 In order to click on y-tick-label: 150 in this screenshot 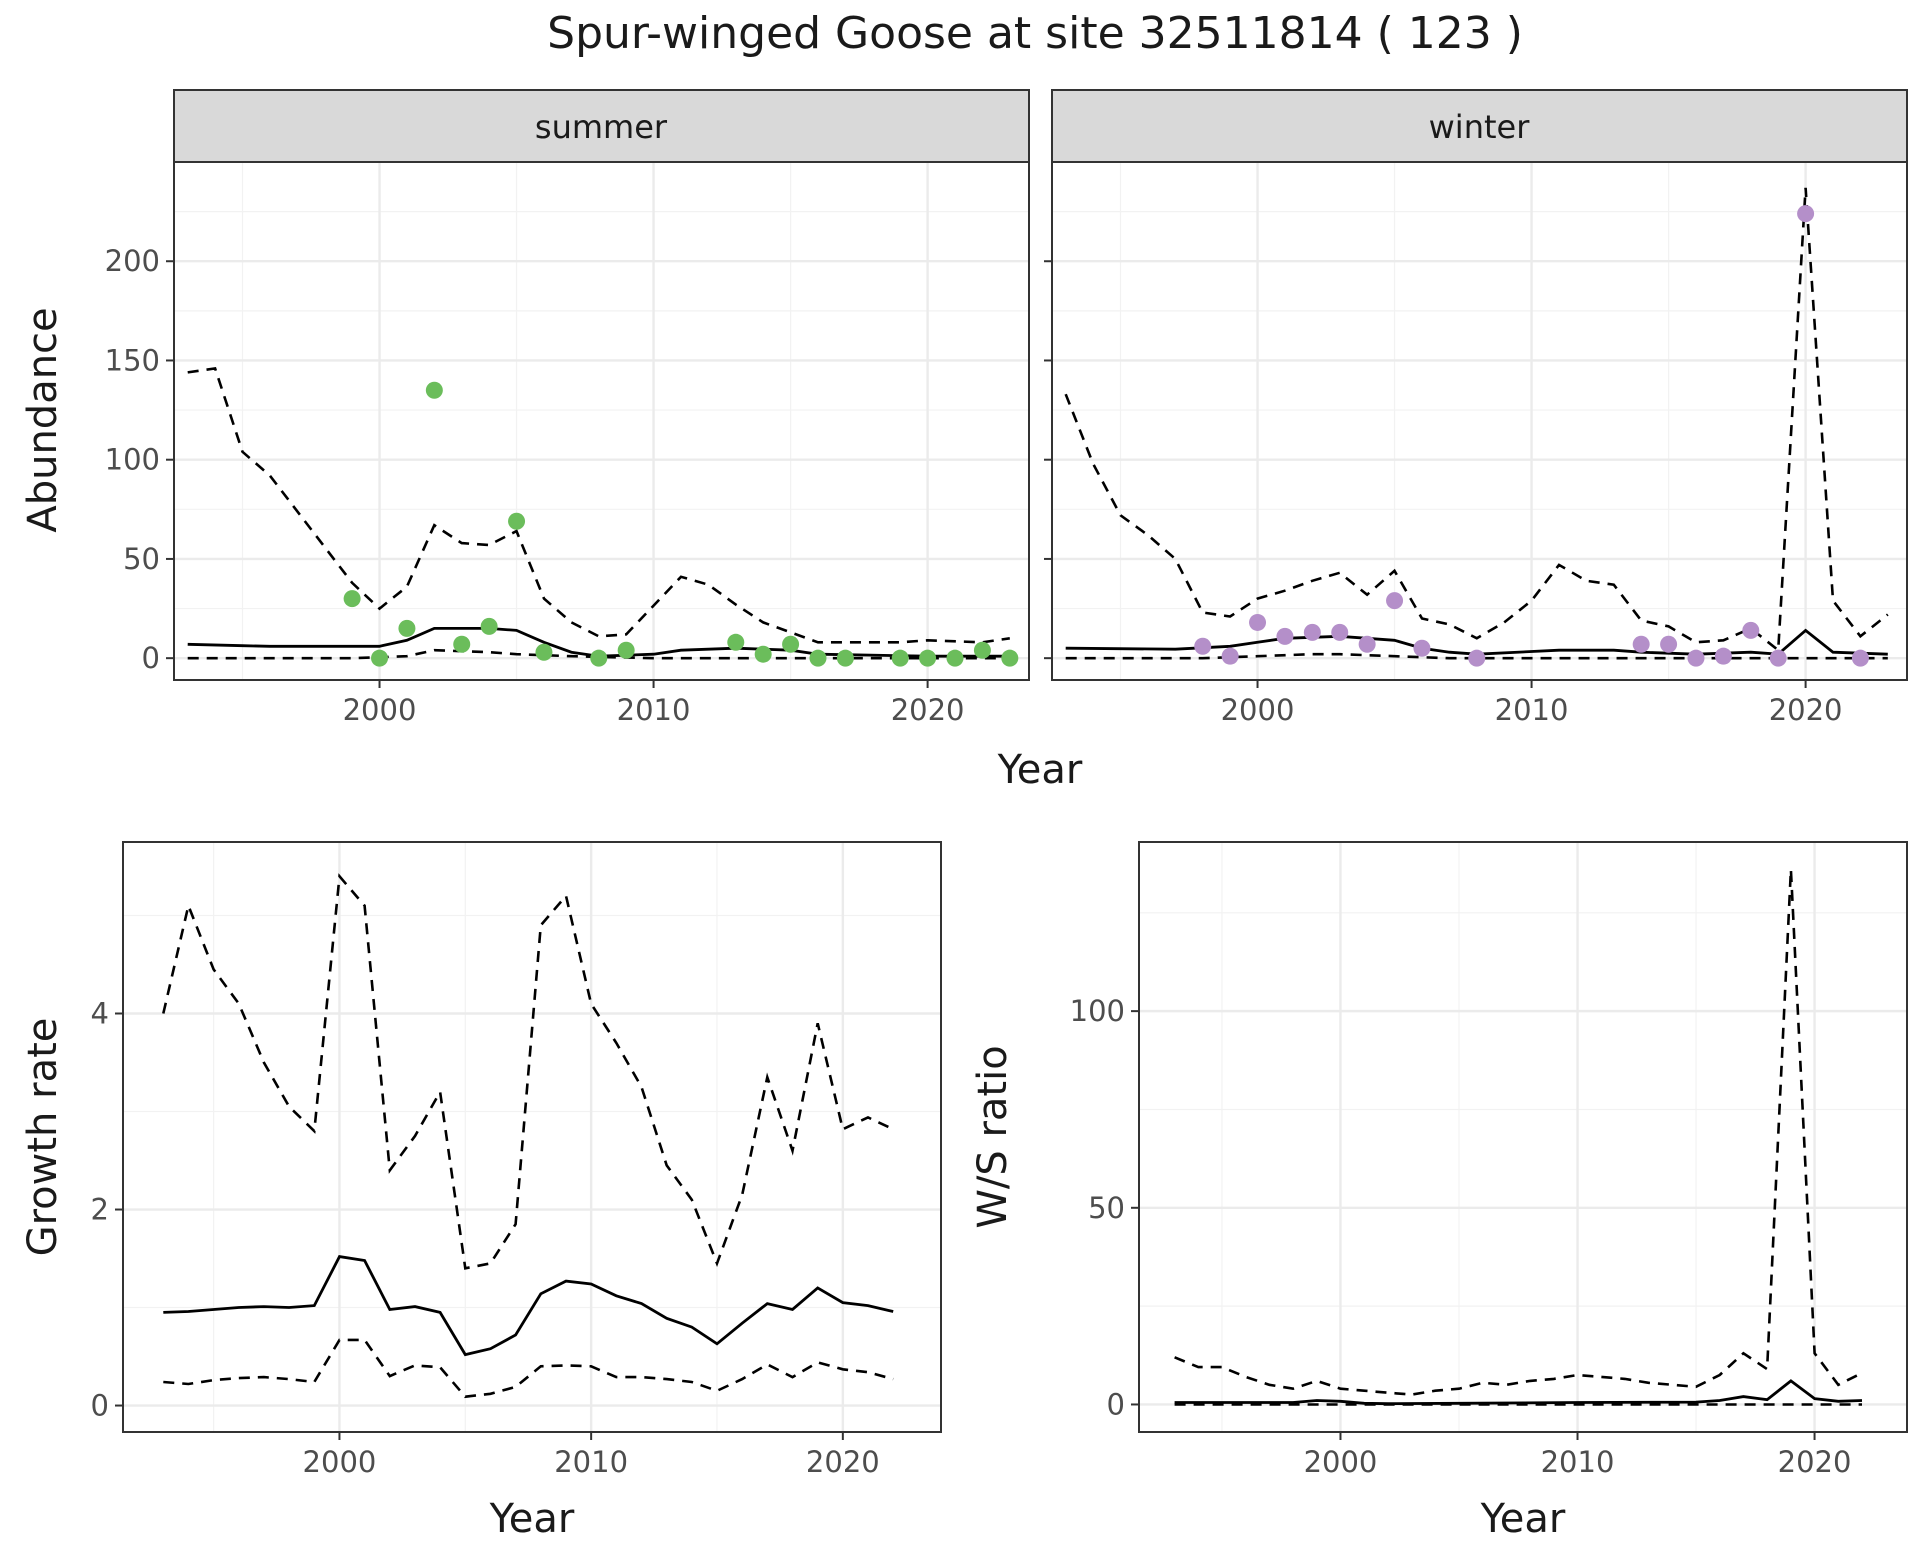, I will do `click(132, 360)`.